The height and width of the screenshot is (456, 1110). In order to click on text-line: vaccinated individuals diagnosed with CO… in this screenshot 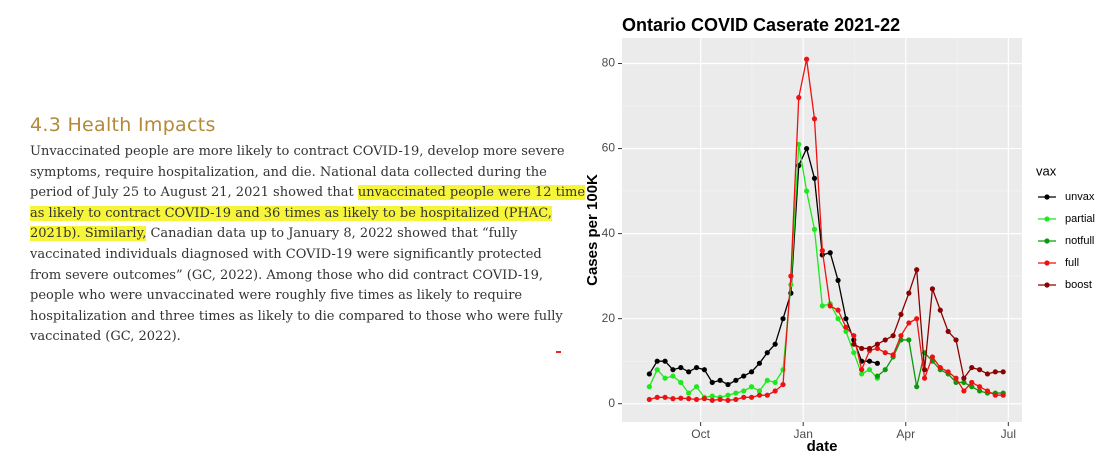, I will do `click(300, 255)`.